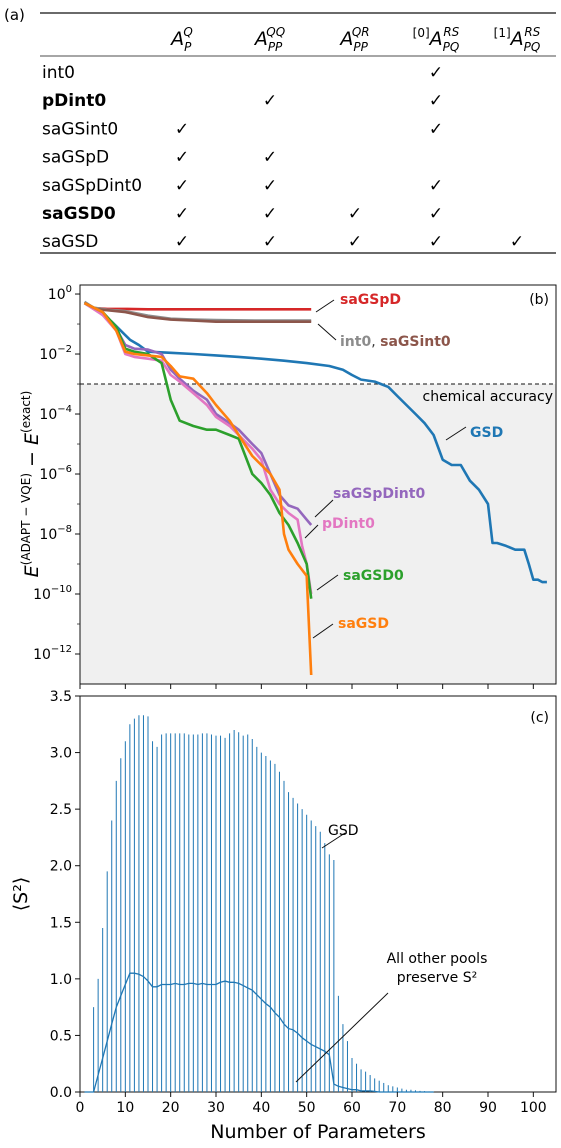  I want to click on table-header-1: APQ, so click(181, 39).